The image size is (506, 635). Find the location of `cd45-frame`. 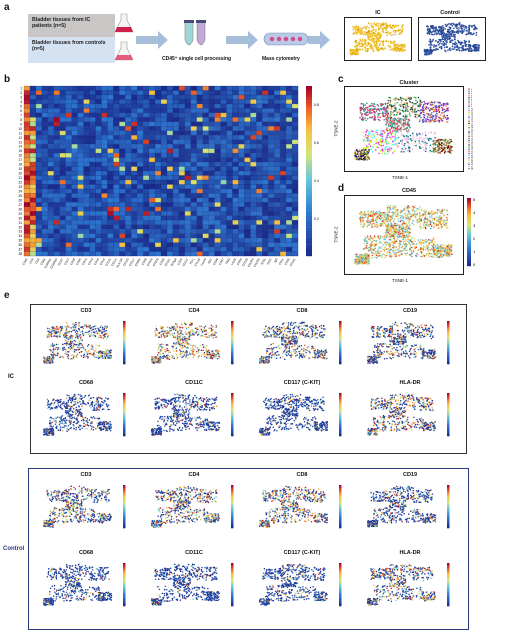

cd45-frame is located at coordinates (404, 235).